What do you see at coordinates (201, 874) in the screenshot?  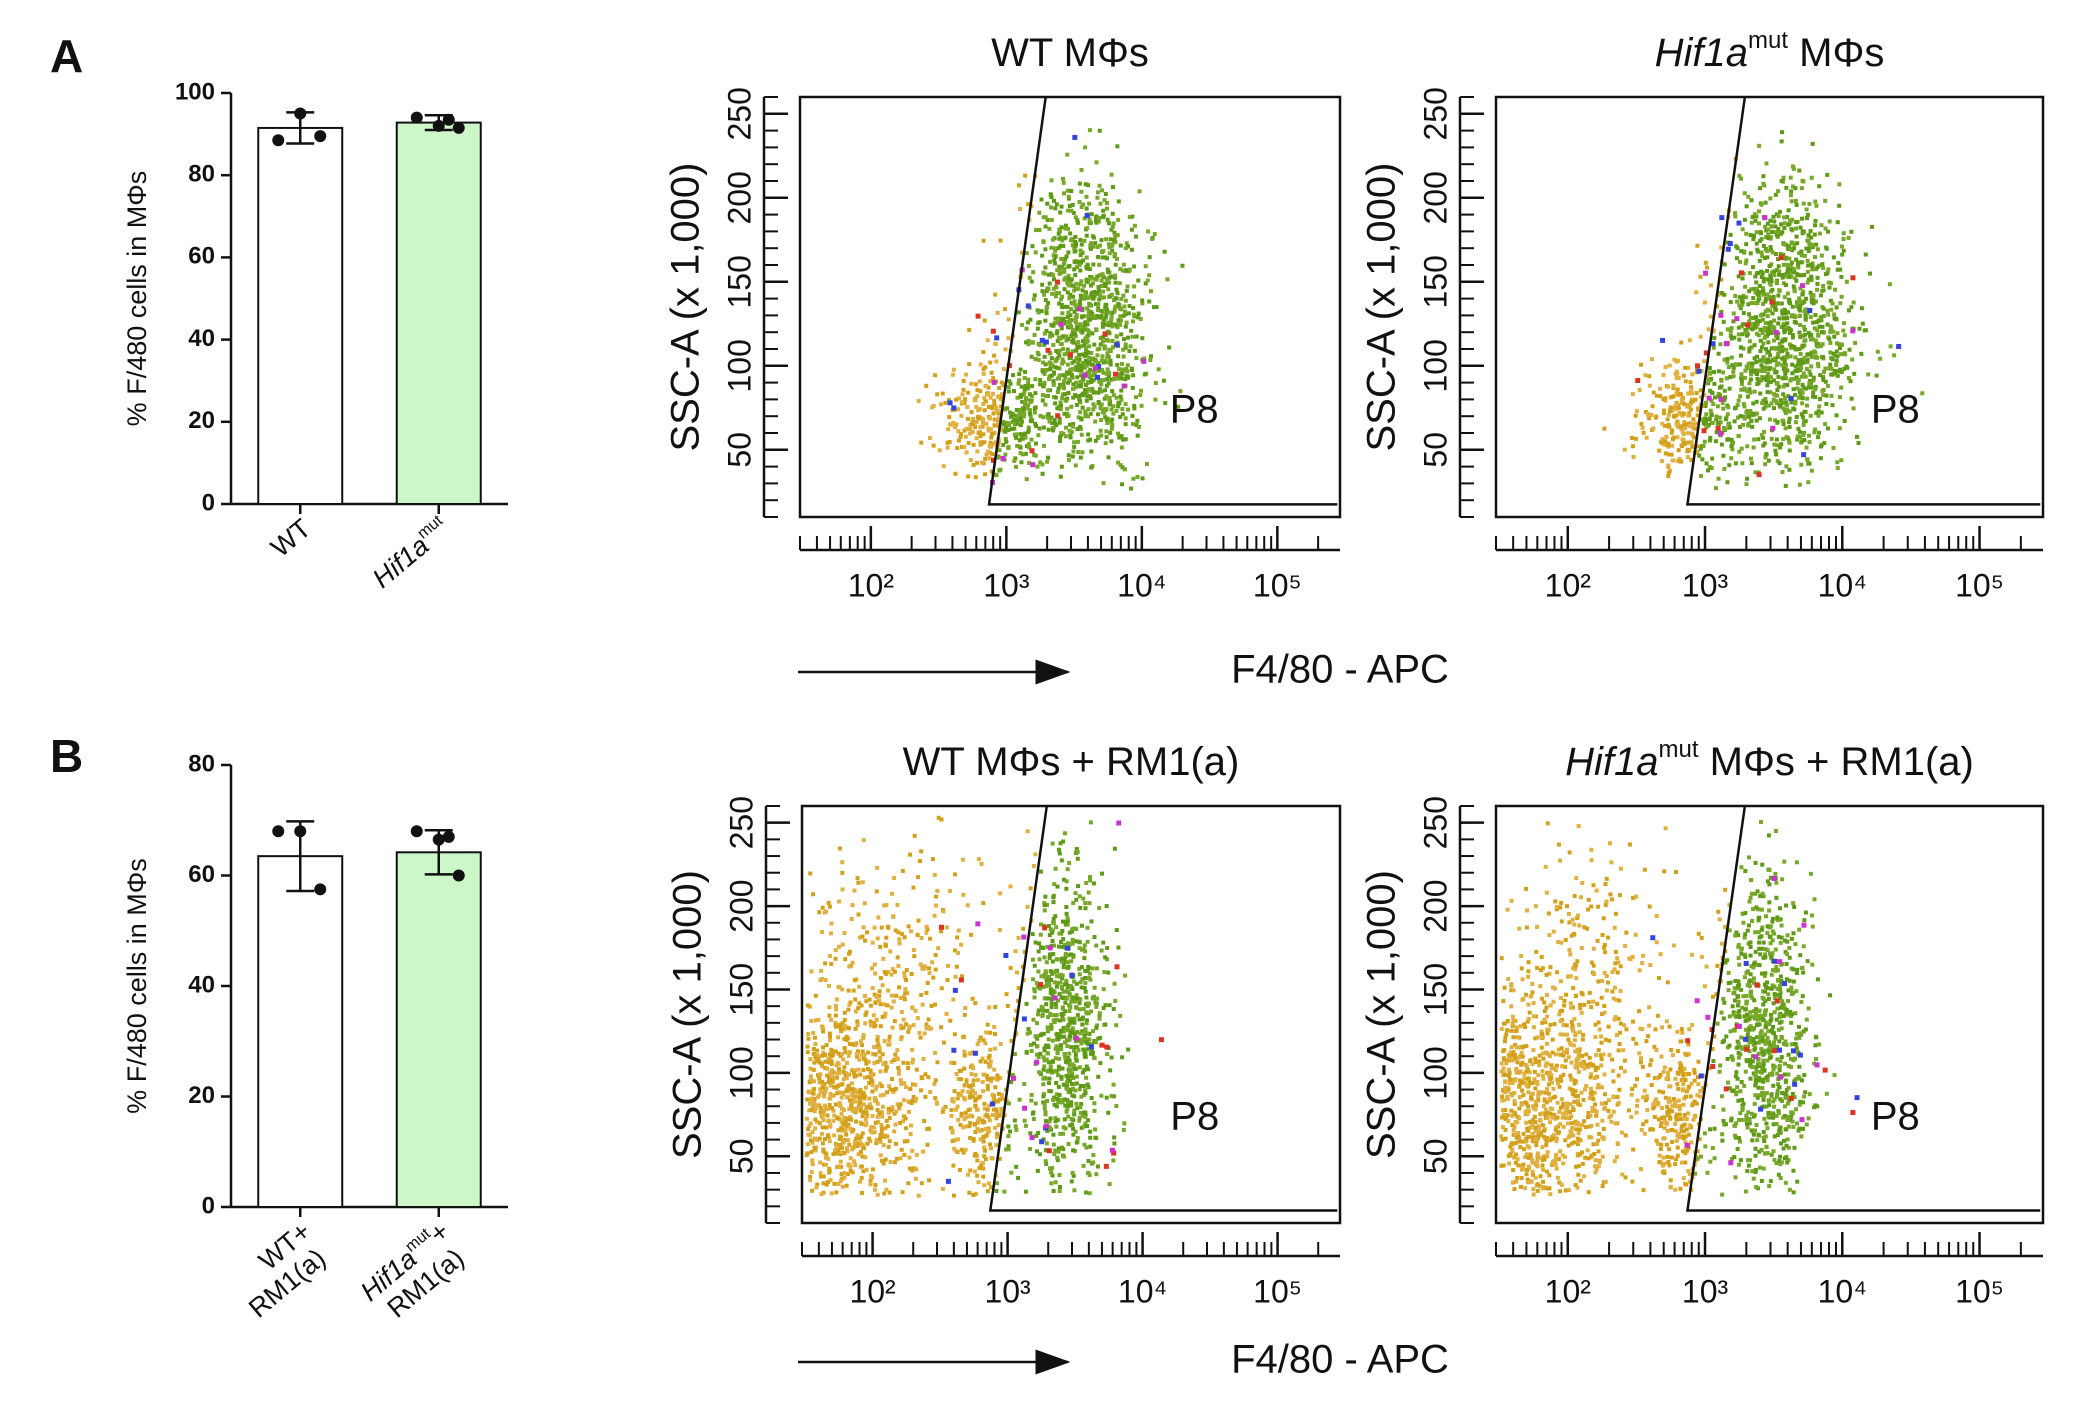 I see `y-tick-label: 60` at bounding box center [201, 874].